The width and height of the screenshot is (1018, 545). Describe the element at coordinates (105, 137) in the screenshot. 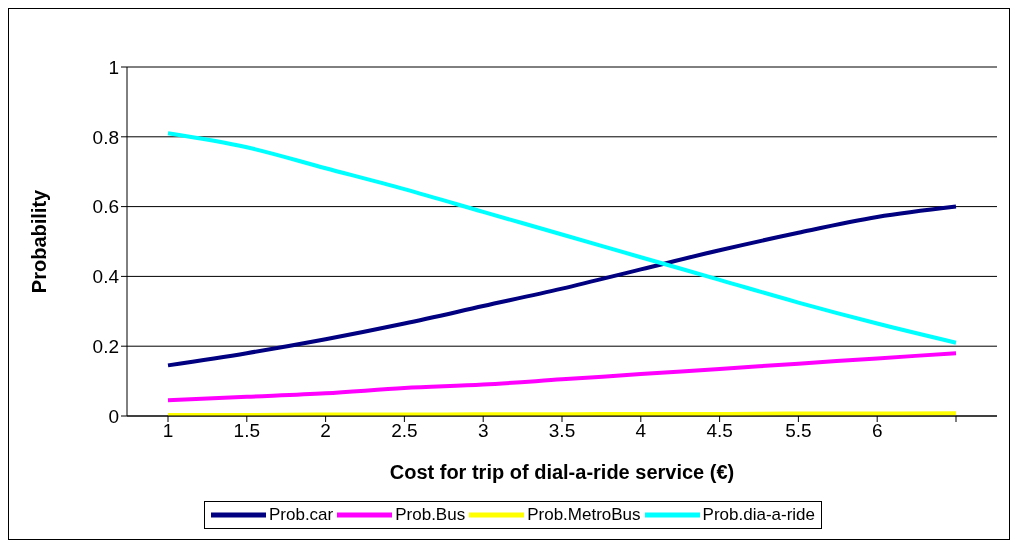

I see `y-tick-label: 0.8` at that location.